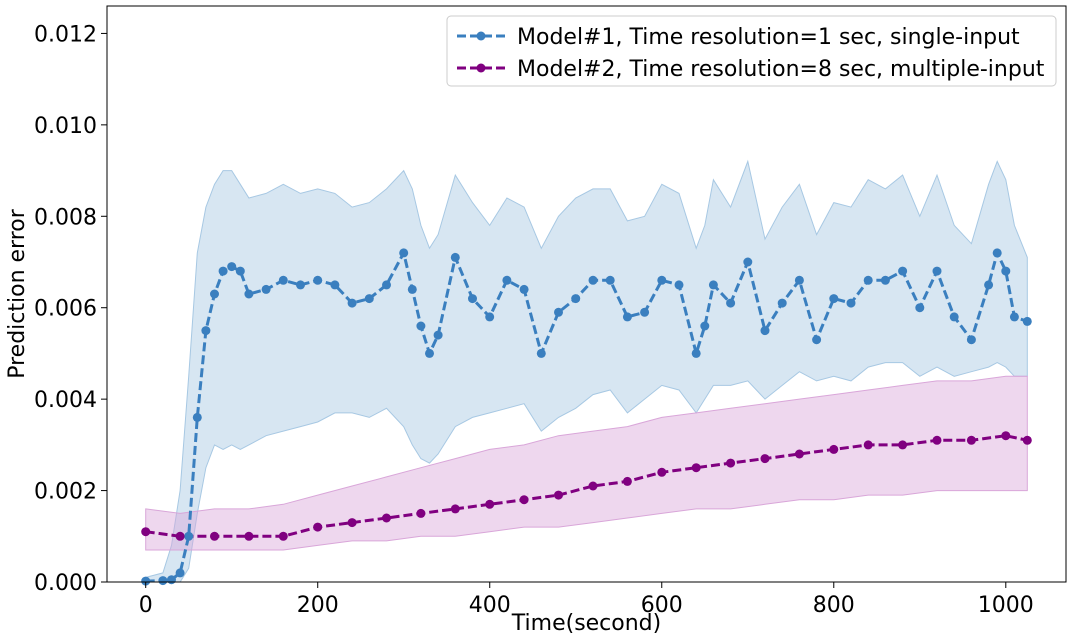 This screenshot has height=640, width=1072. Describe the element at coordinates (586, 486) in the screenshot. I see `series-2-line` at that location.